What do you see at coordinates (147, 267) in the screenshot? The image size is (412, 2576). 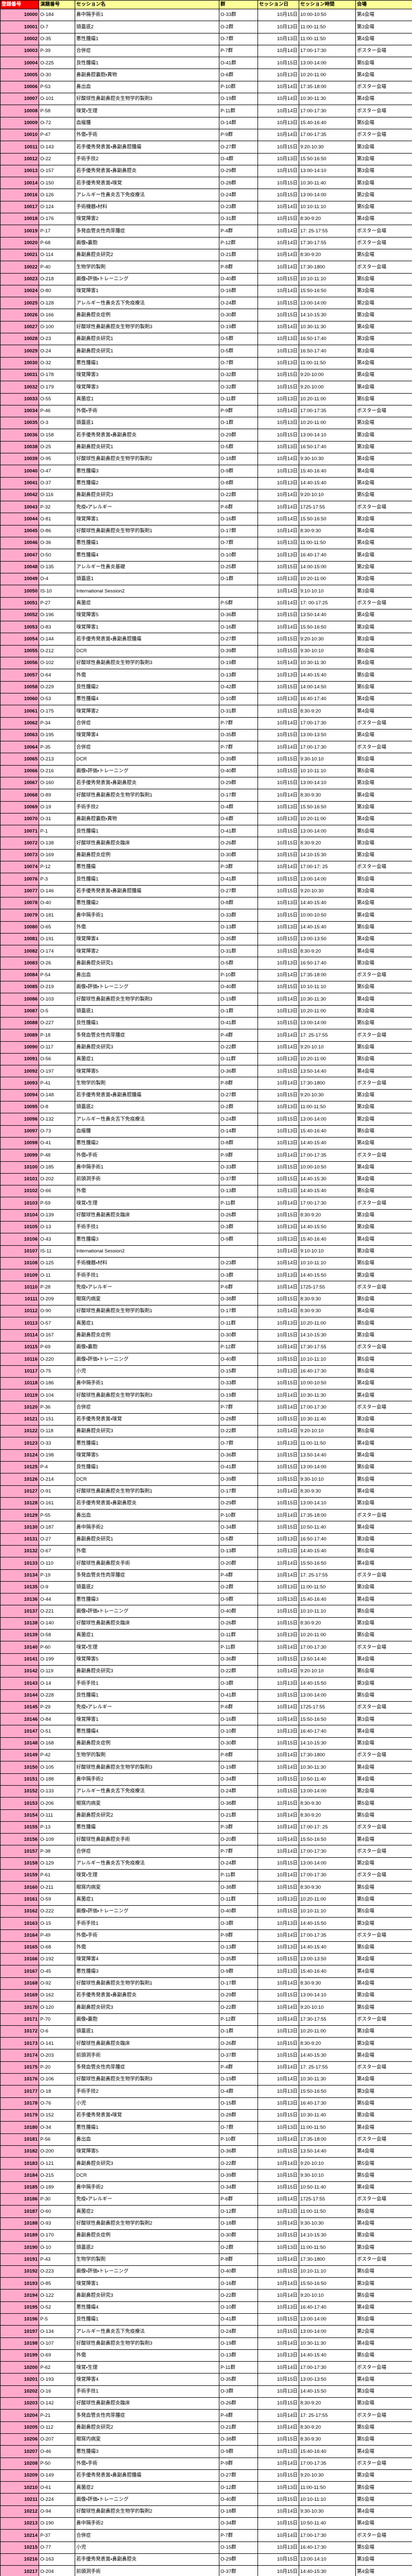 I see `session-name-cell: 生物学的製剤` at bounding box center [147, 267].